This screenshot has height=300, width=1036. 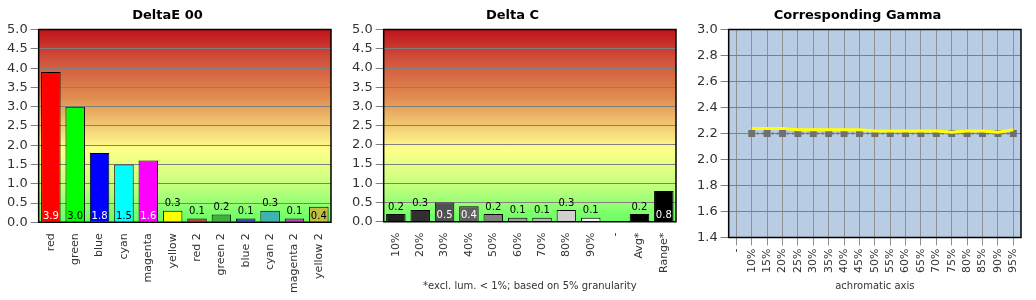 I want to click on data-label: 1.8, so click(x=99, y=215).